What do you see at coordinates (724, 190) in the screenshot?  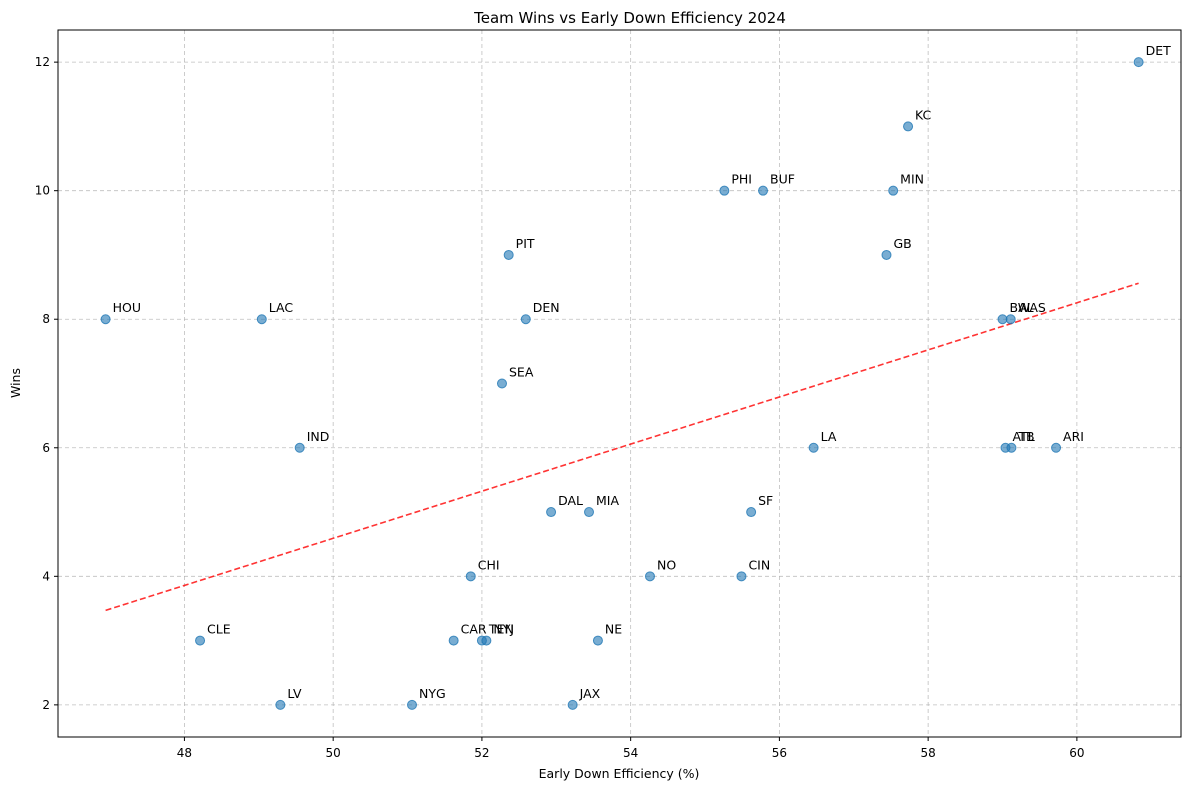 I see `data-point-phi` at bounding box center [724, 190].